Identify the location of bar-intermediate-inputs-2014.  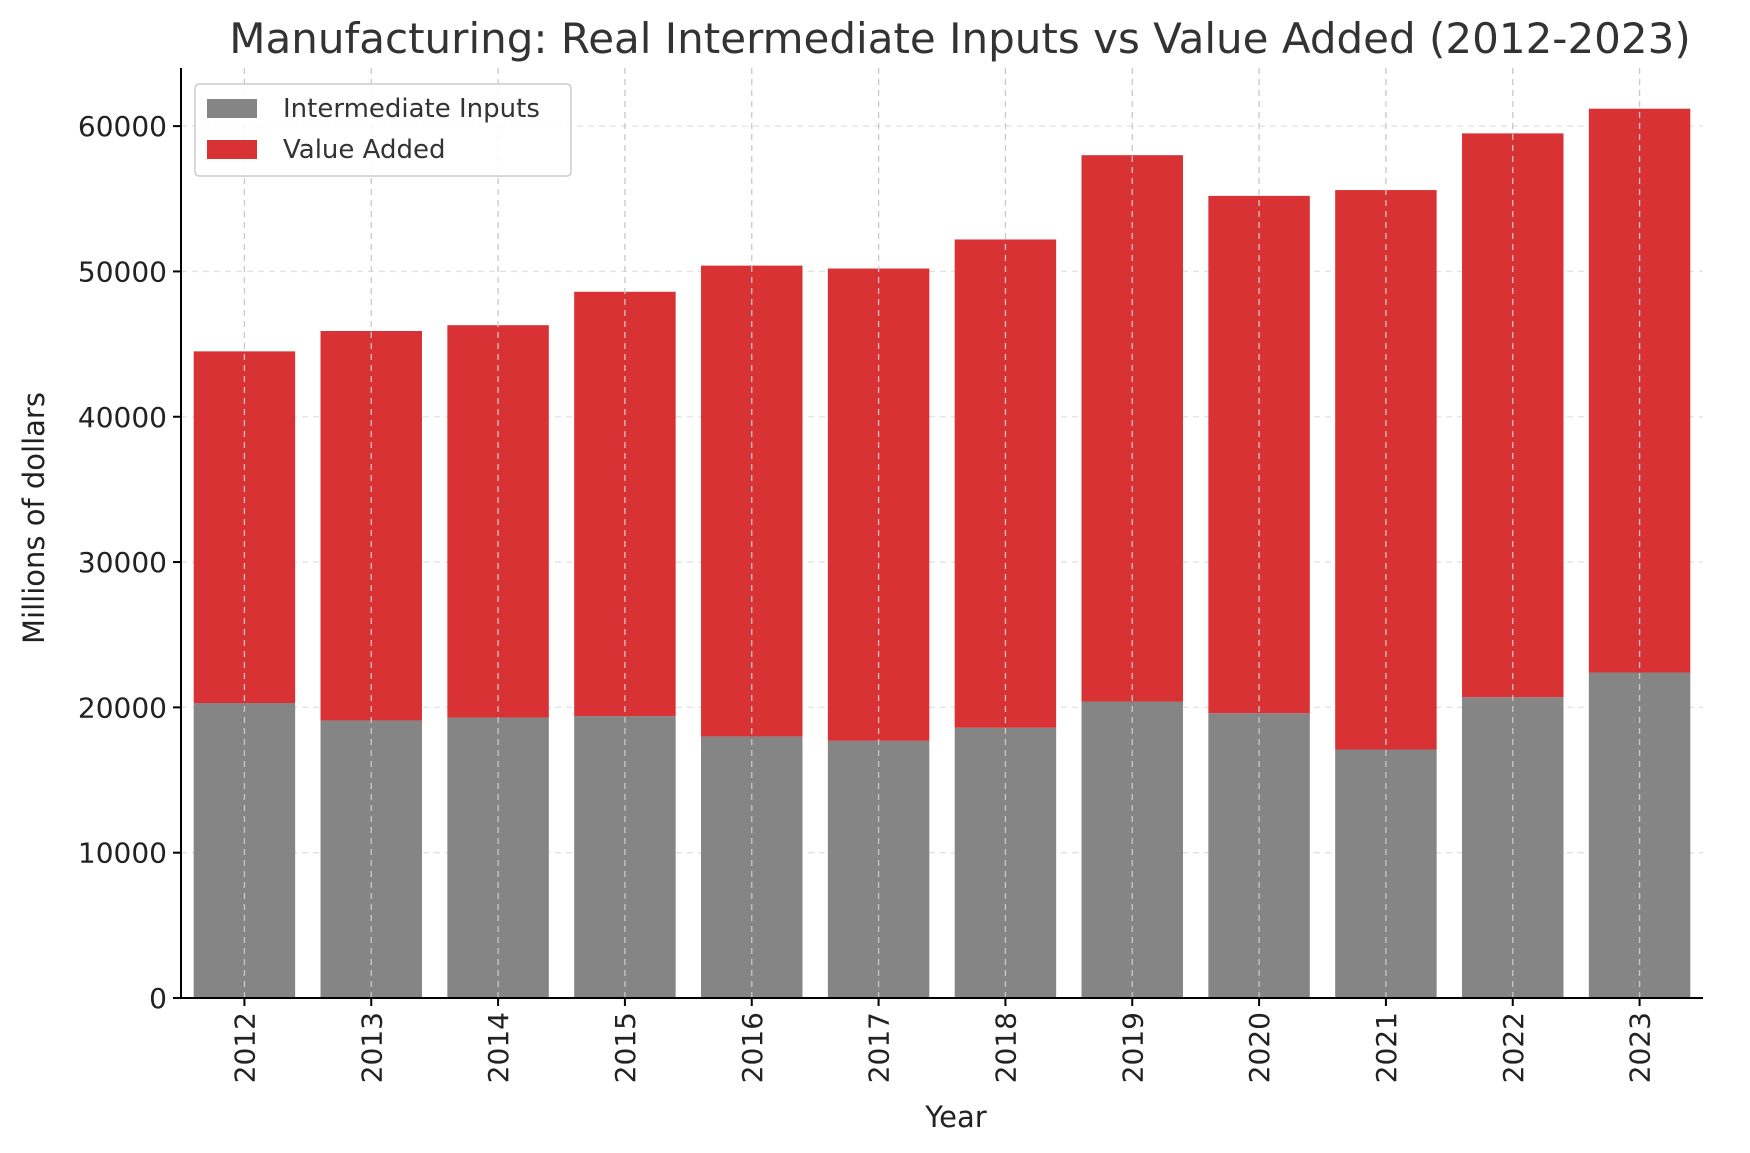
(498, 857).